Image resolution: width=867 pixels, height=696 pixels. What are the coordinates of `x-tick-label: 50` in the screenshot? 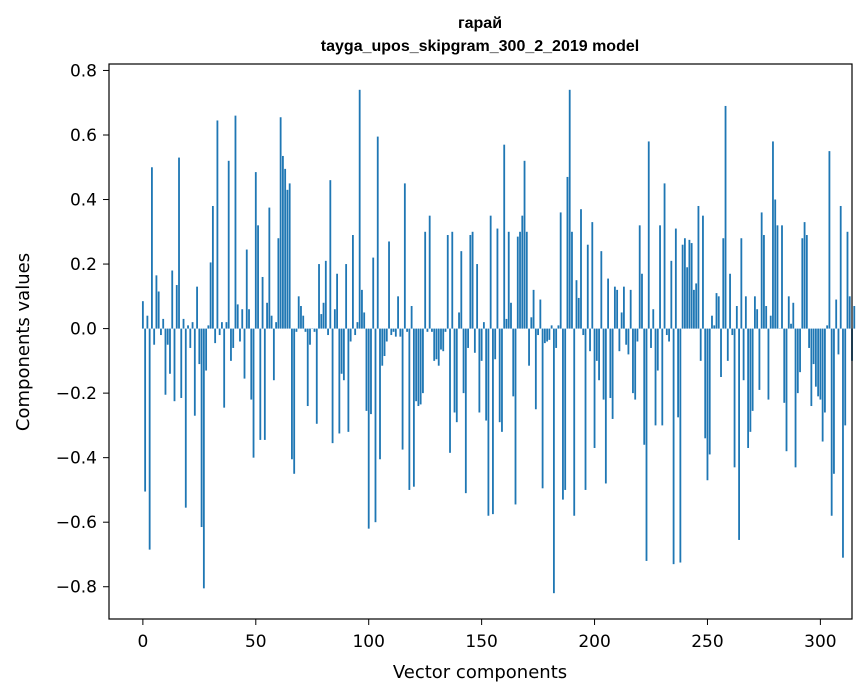 It's located at (256, 642).